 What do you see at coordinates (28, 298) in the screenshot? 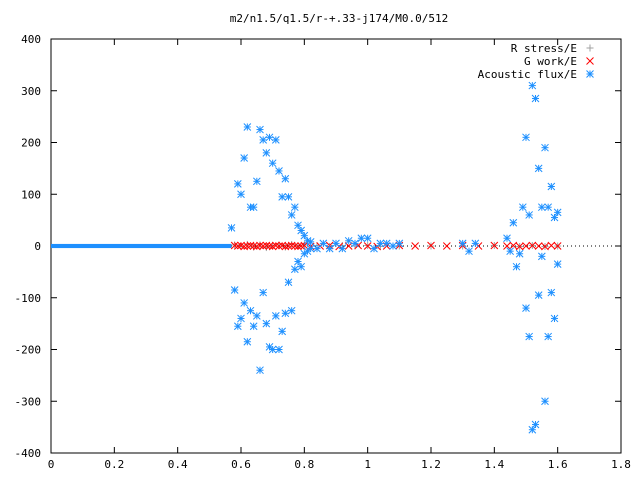
I see `y-tick-label: -100` at bounding box center [28, 298].